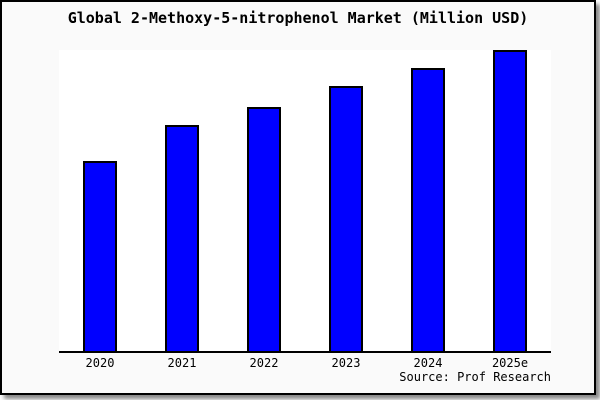 This screenshot has width=600, height=400. What do you see at coordinates (346, 363) in the screenshot?
I see `x-label-2023: 2023` at bounding box center [346, 363].